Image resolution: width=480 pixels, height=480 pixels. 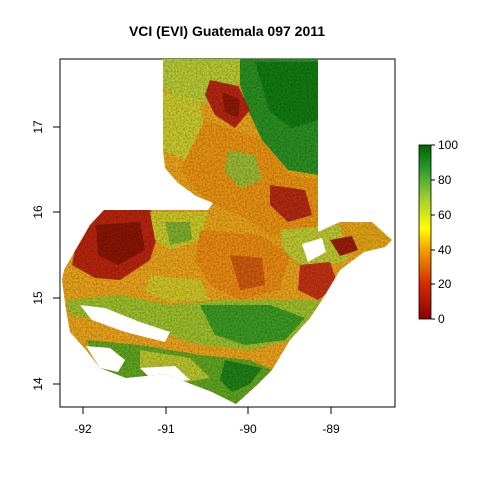 I want to click on y-axis: 14 15 16 17, so click(x=45, y=255).